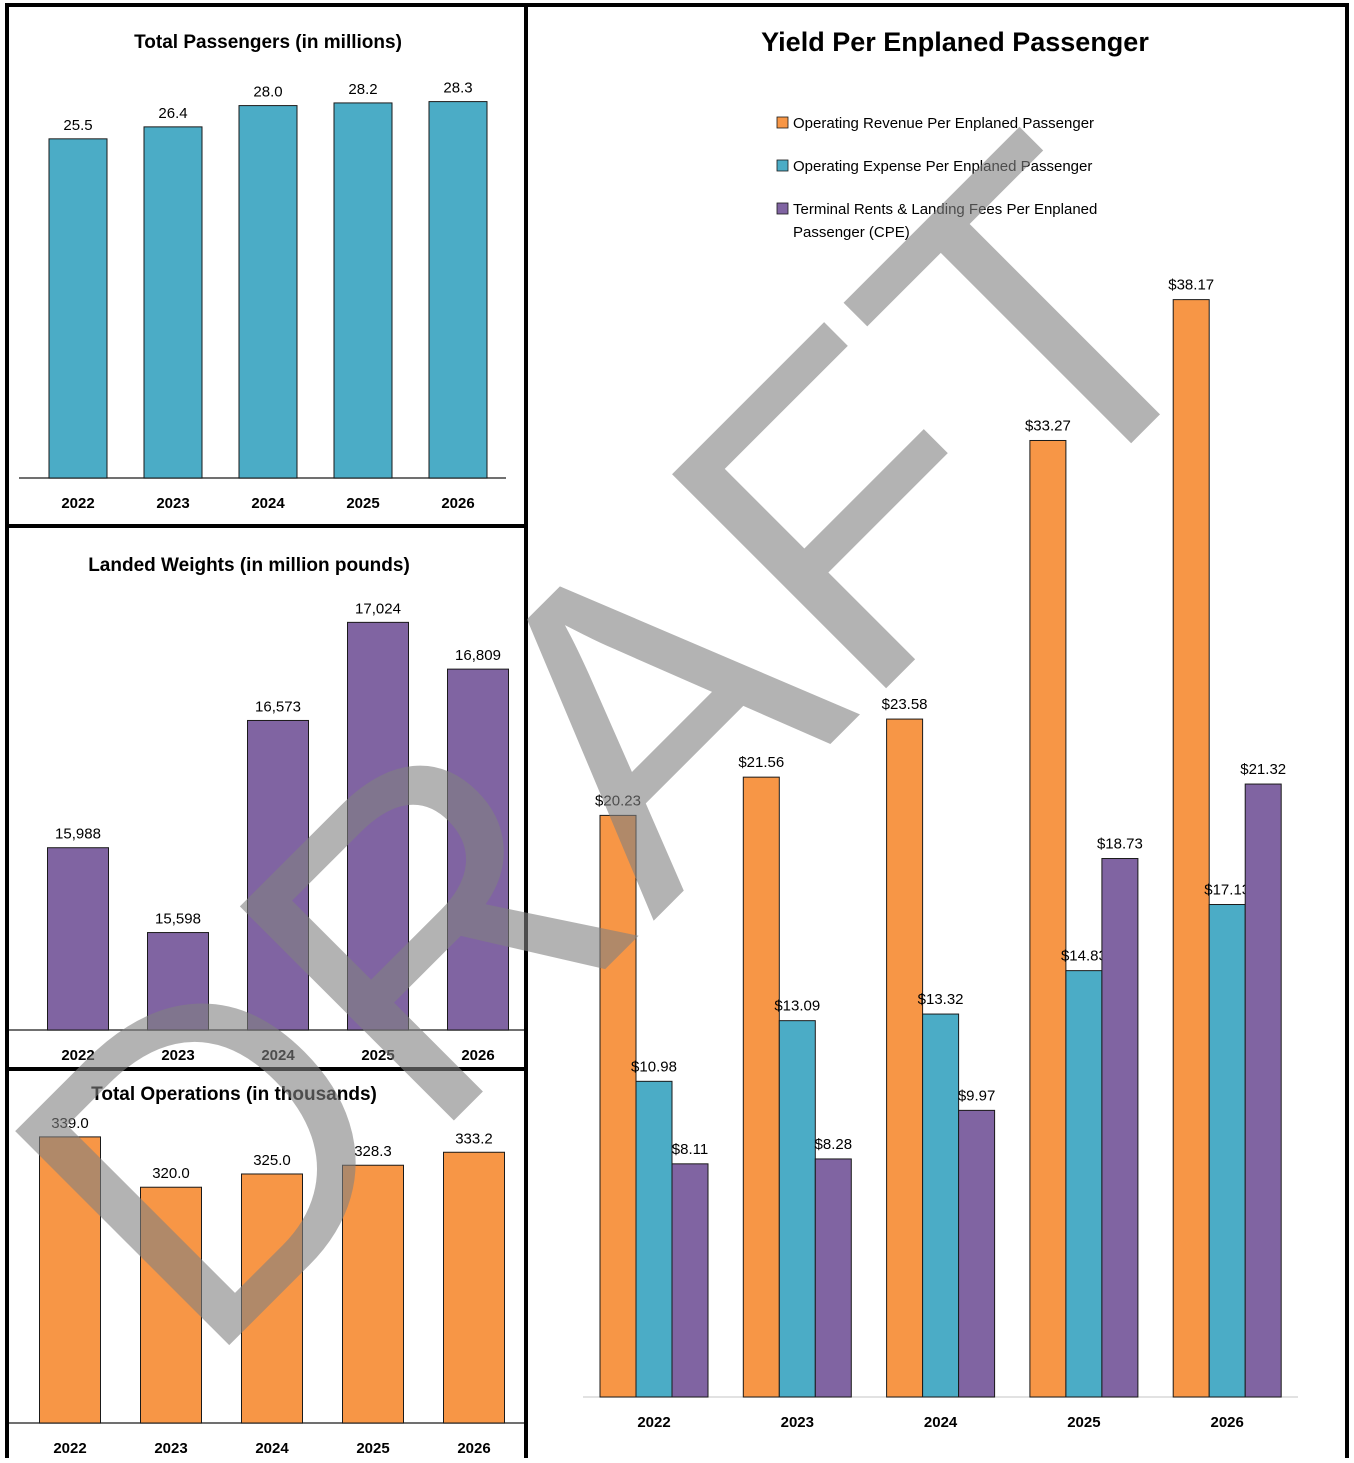 The width and height of the screenshot is (1354, 1463). I want to click on legend-label-0: Operating Revenue Per Enplaned Passenger, so click(943, 123).